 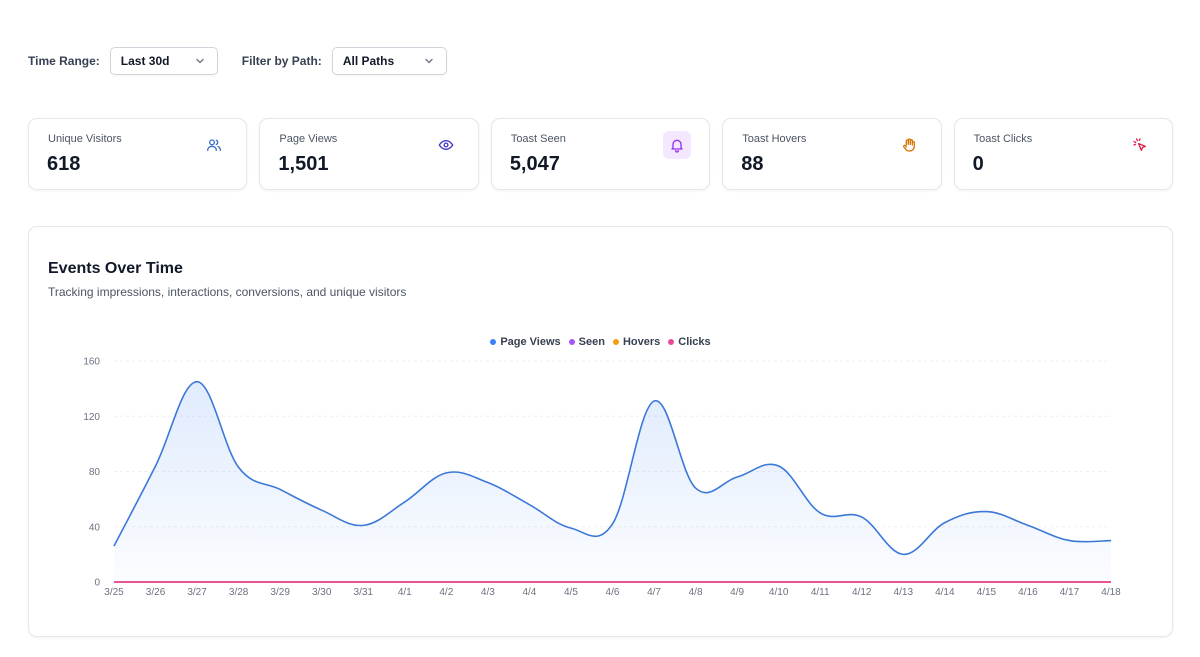 I want to click on legend-item-seen: Seen, so click(x=586, y=342).